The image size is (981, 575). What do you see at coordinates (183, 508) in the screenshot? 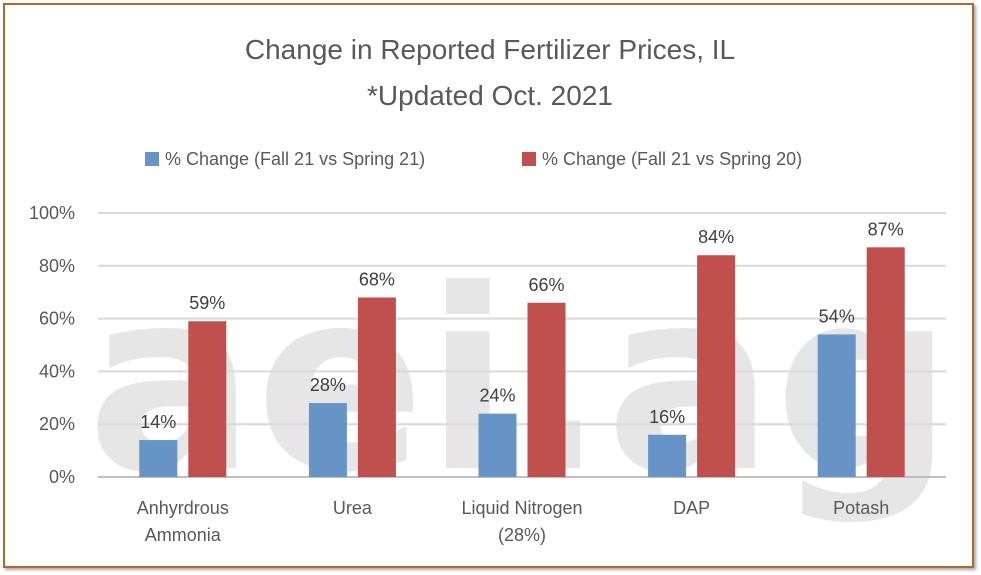
I see `category-label: Anhyrdrous` at bounding box center [183, 508].